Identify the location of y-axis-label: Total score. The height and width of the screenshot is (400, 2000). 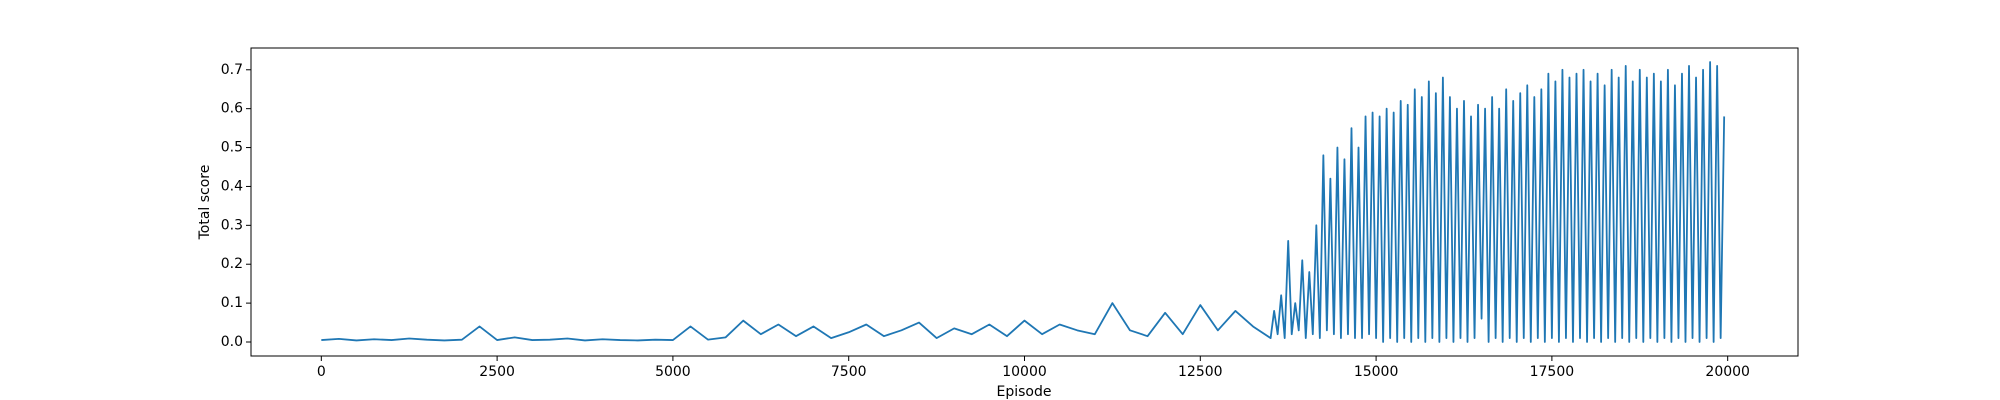
(205, 203).